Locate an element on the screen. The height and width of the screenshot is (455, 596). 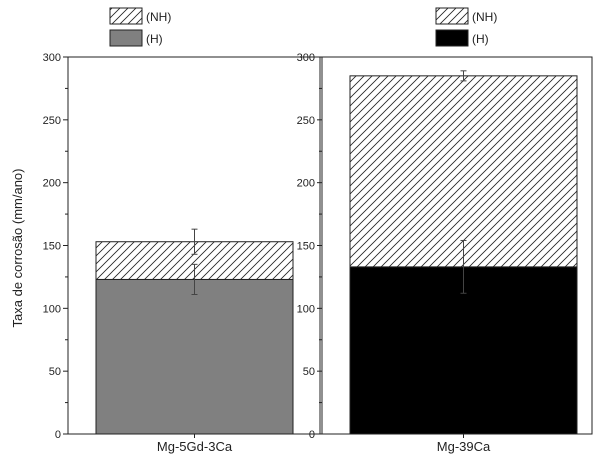
category-label: Mg-5Gd-3Ca is located at coordinates (195, 446).